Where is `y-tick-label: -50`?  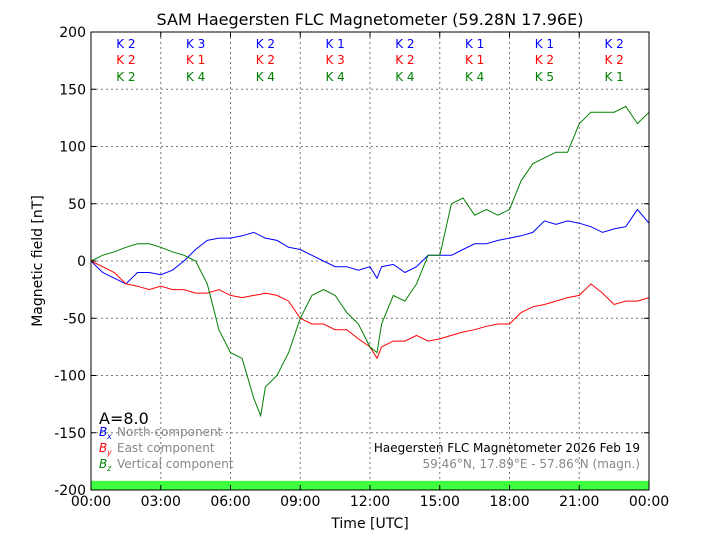
y-tick-label: -50 is located at coordinates (74, 319).